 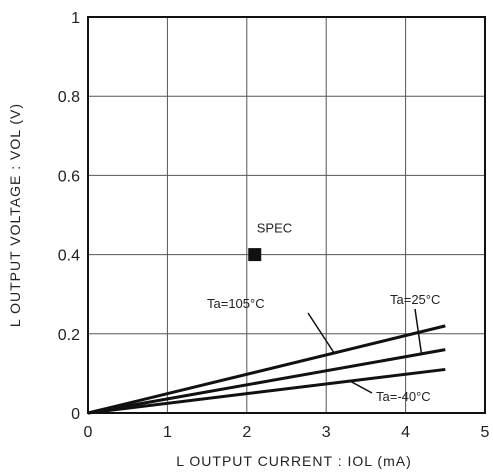 What do you see at coordinates (69, 256) in the screenshot?
I see `y-tick-label-2: 0.4` at bounding box center [69, 256].